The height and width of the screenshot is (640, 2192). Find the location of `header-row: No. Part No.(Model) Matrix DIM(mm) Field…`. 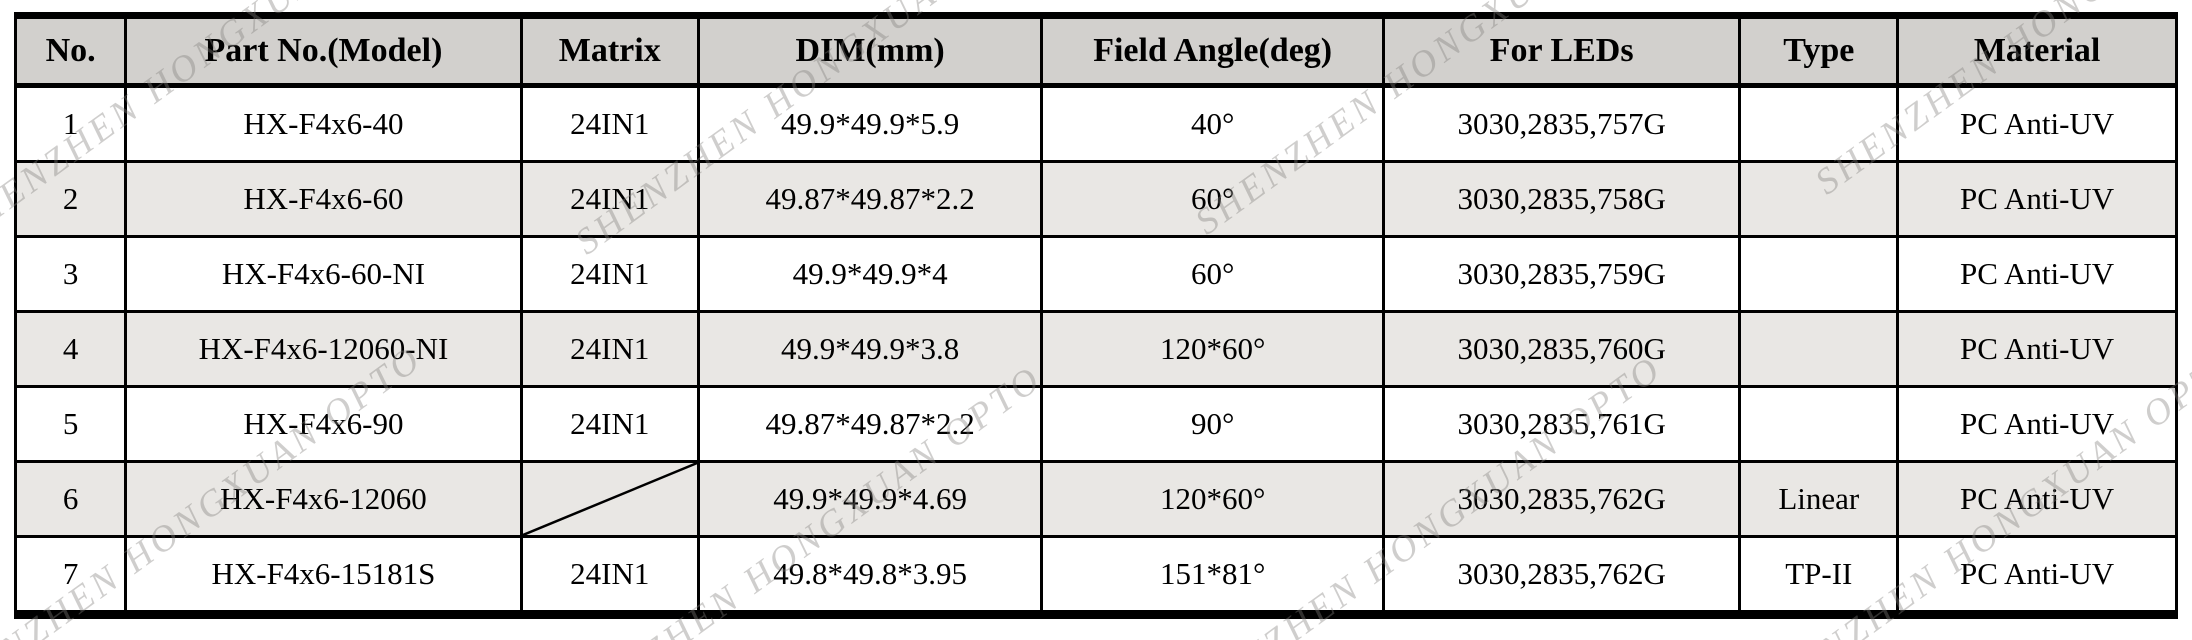

header-row: No. Part No.(Model) Matrix DIM(mm) Field… is located at coordinates (1095, 51).